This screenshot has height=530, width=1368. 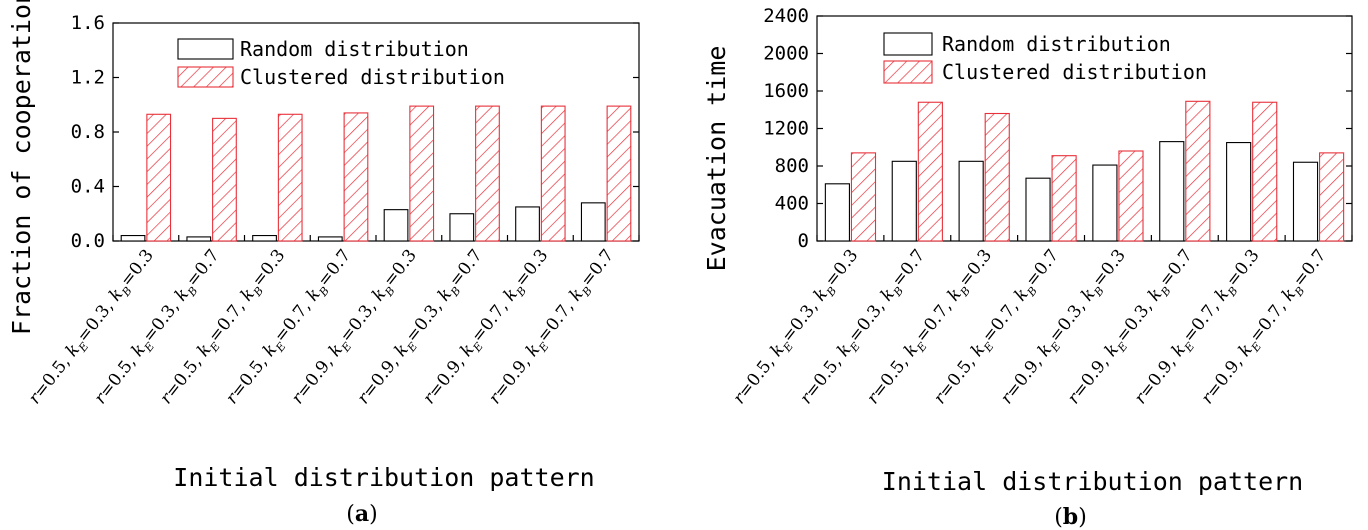 I want to click on panel-letter: a, so click(x=362, y=514).